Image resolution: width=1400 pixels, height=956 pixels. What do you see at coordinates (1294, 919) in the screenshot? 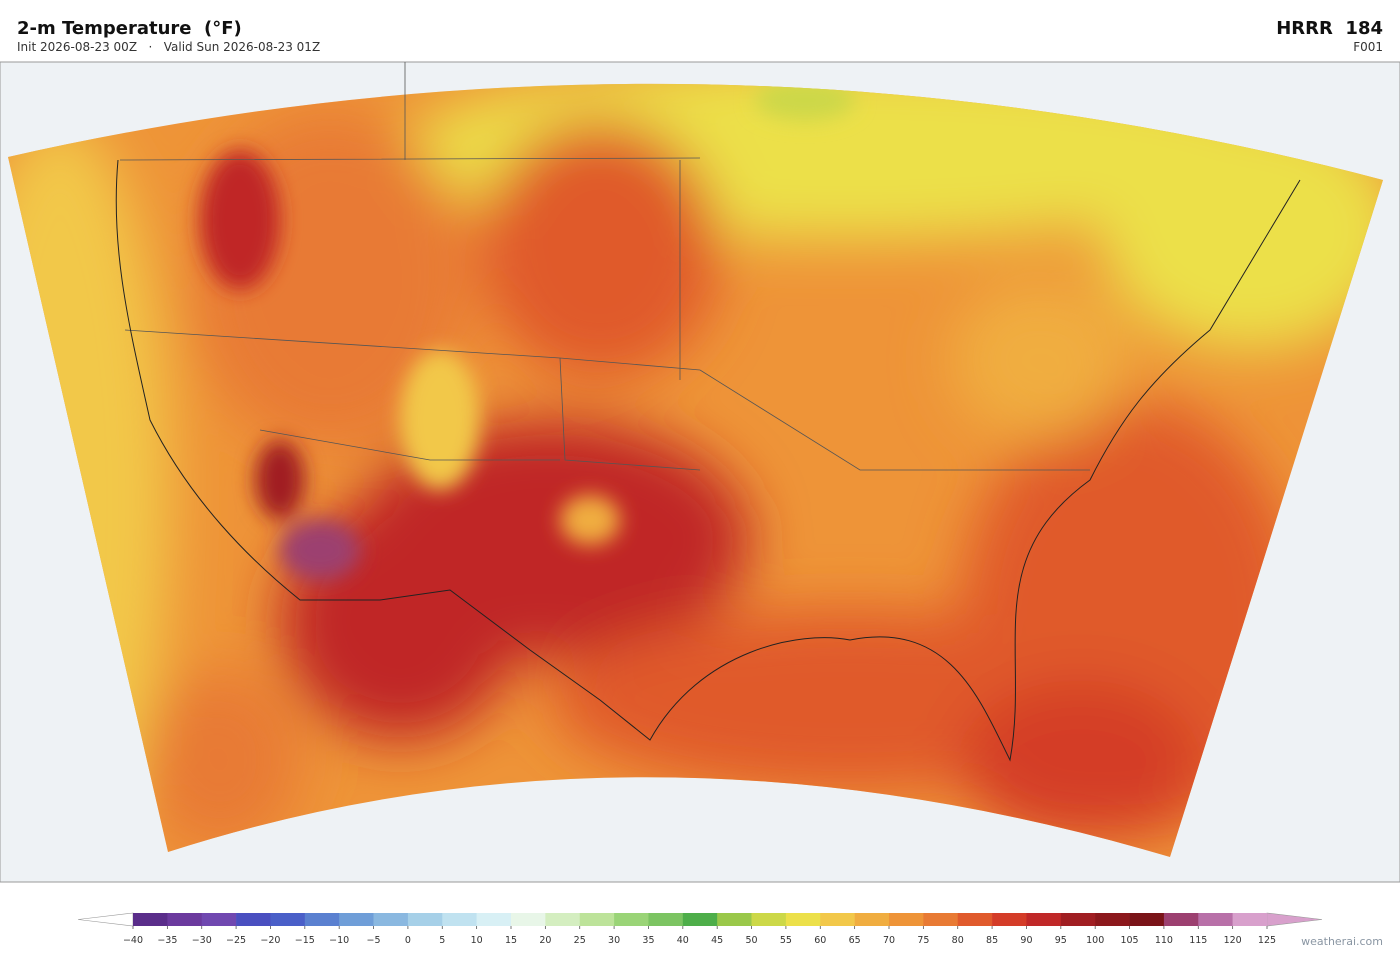
I see `colorbar-extend-high` at bounding box center [1294, 919].